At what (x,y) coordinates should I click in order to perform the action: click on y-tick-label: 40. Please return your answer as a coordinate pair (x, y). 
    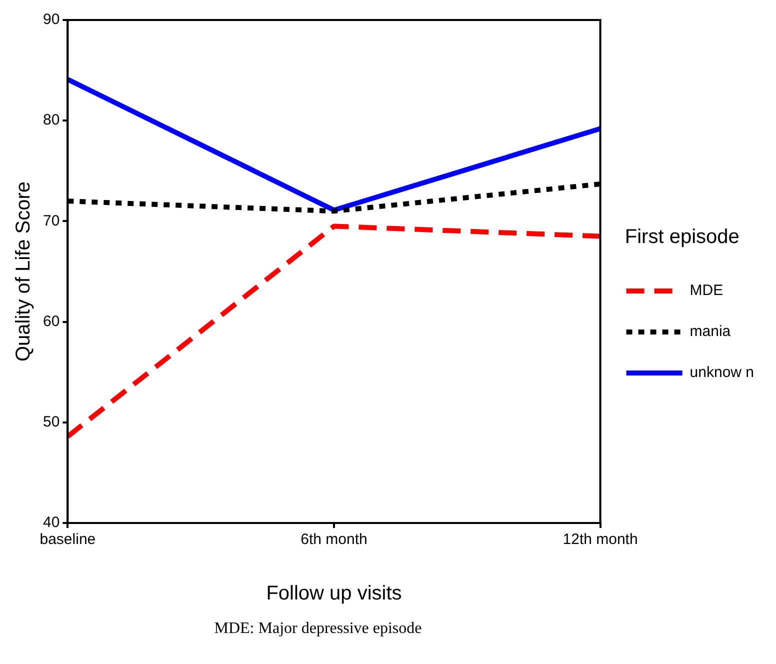
    Looking at the image, I should click on (51, 523).